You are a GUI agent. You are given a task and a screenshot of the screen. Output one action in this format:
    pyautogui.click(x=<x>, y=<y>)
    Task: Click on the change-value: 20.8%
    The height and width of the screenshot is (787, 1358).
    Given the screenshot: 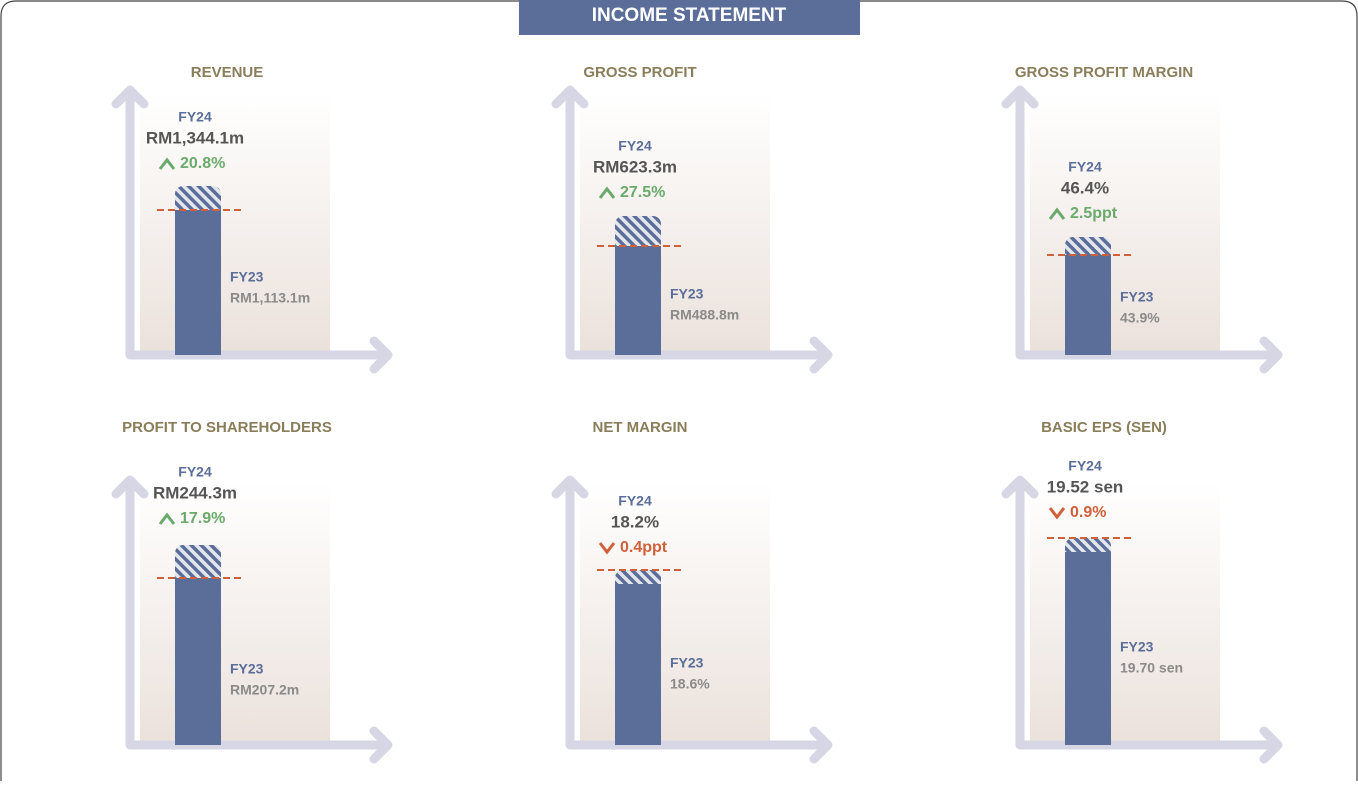 What is the action you would take?
    pyautogui.click(x=202, y=163)
    